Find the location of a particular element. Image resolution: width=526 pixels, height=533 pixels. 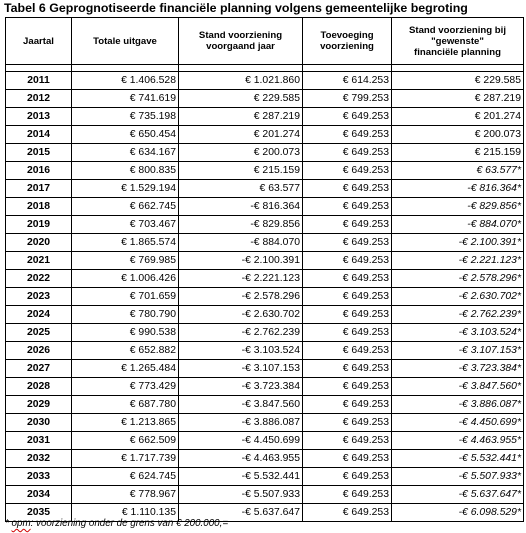

cell-year: 2028 is located at coordinates (38, 386).